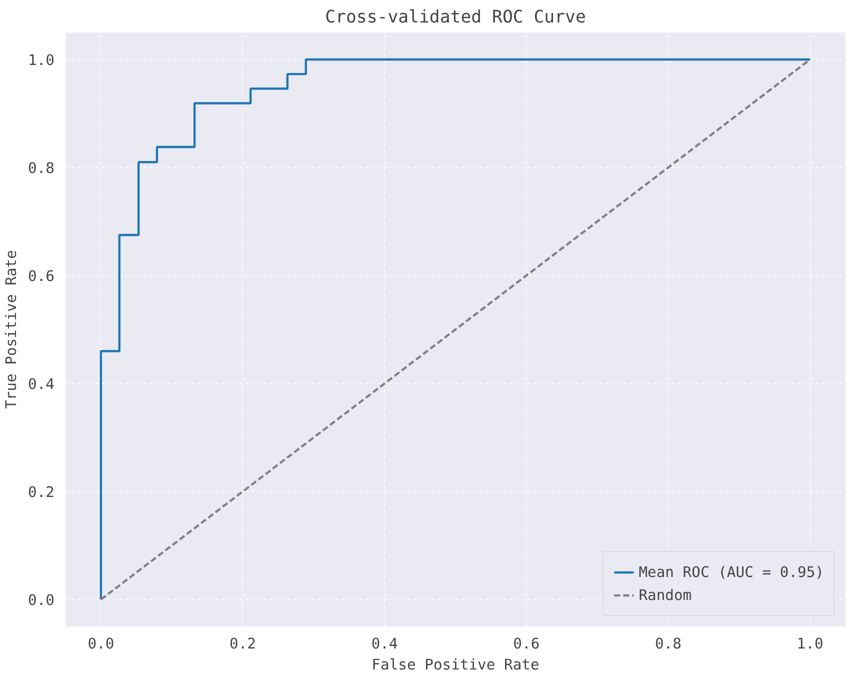 The width and height of the screenshot is (860, 686). Describe the element at coordinates (41, 384) in the screenshot. I see `y-tick-label: 0.4` at that location.